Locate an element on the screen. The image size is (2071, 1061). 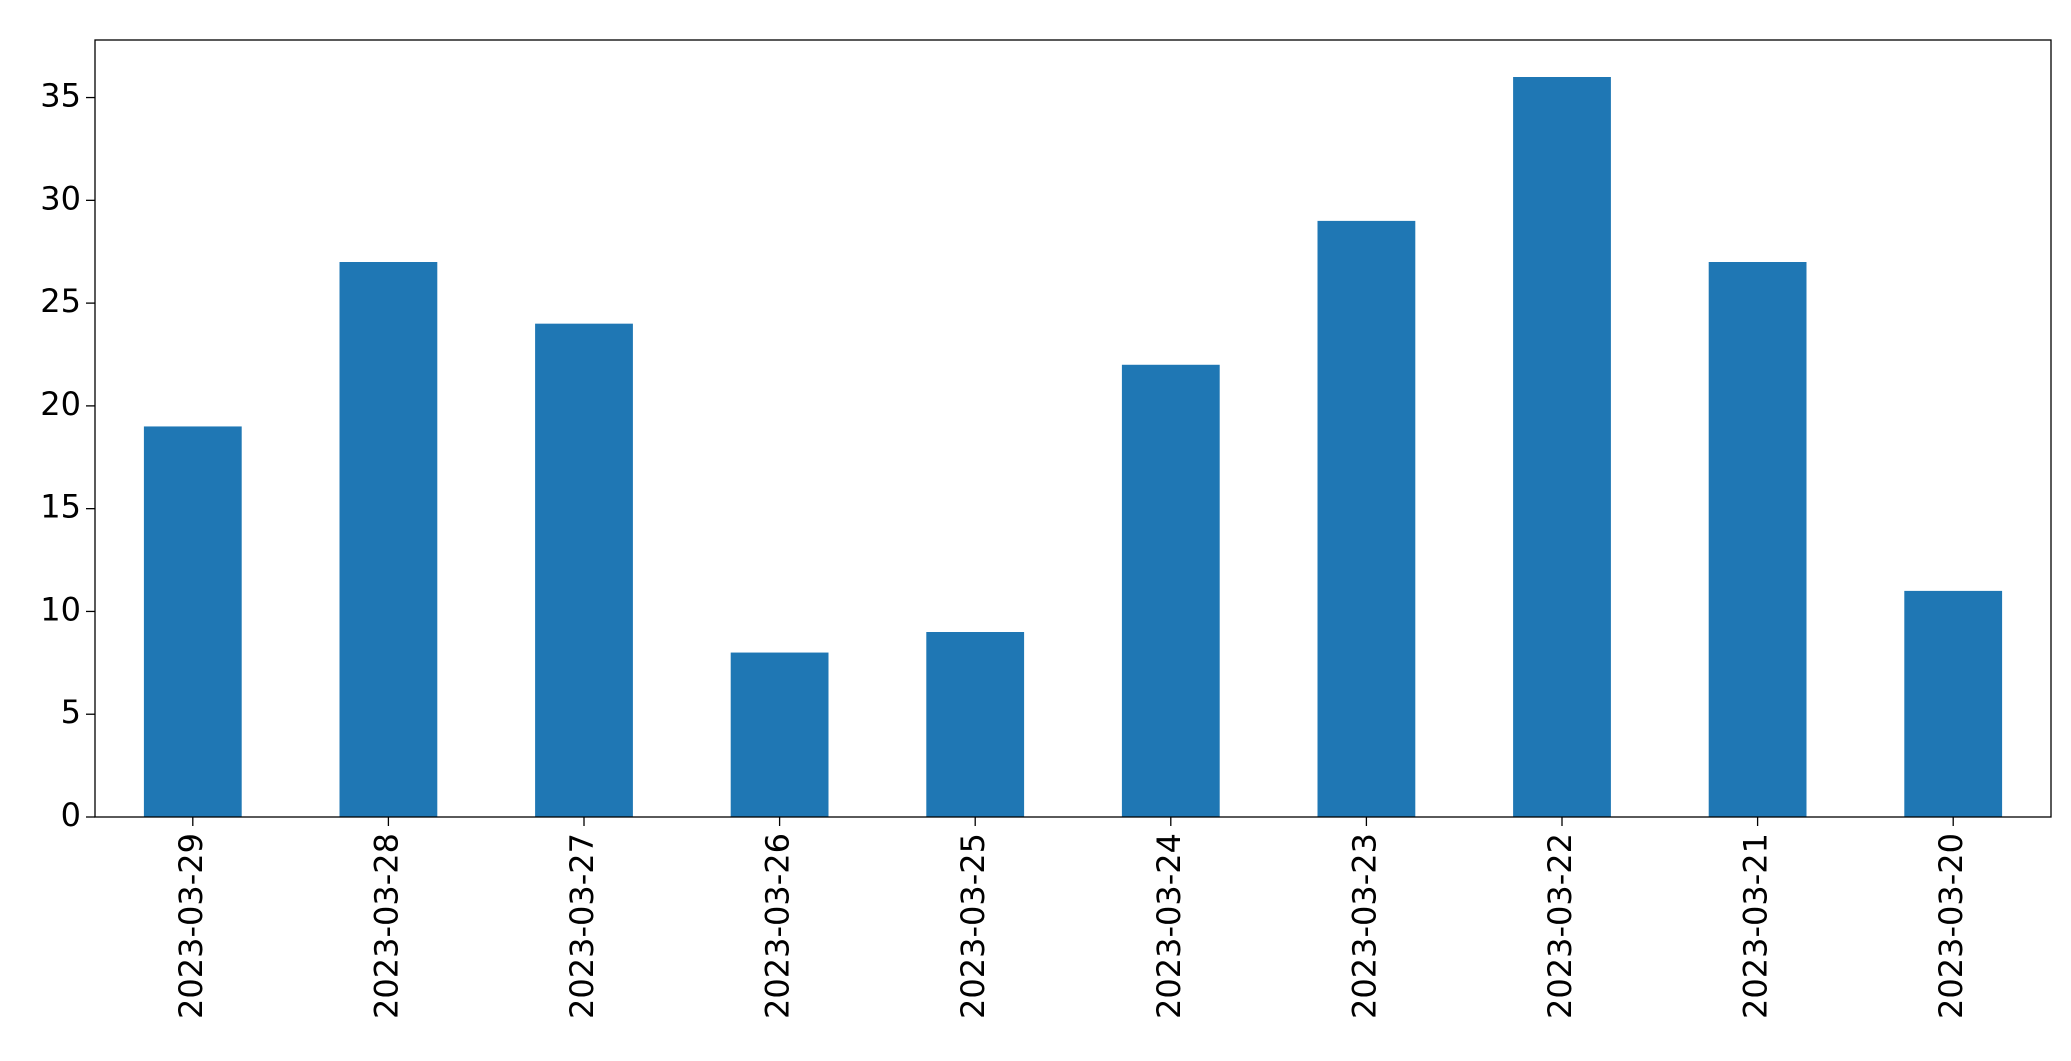
y-tick-label: 15 is located at coordinates (60, 507).